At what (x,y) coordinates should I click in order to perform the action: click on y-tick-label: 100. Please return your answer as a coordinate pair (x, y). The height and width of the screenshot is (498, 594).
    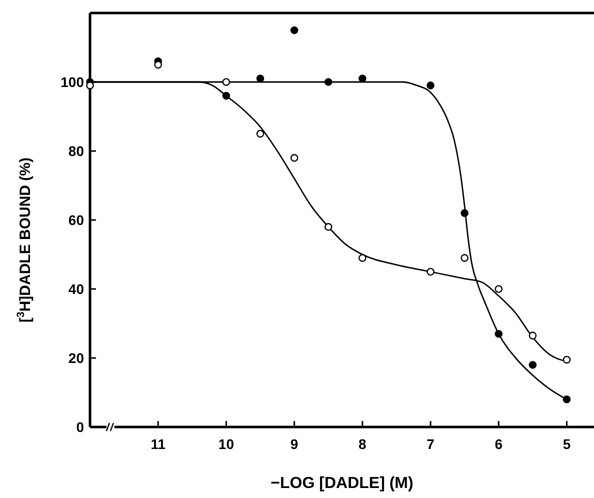
    Looking at the image, I should click on (72, 82).